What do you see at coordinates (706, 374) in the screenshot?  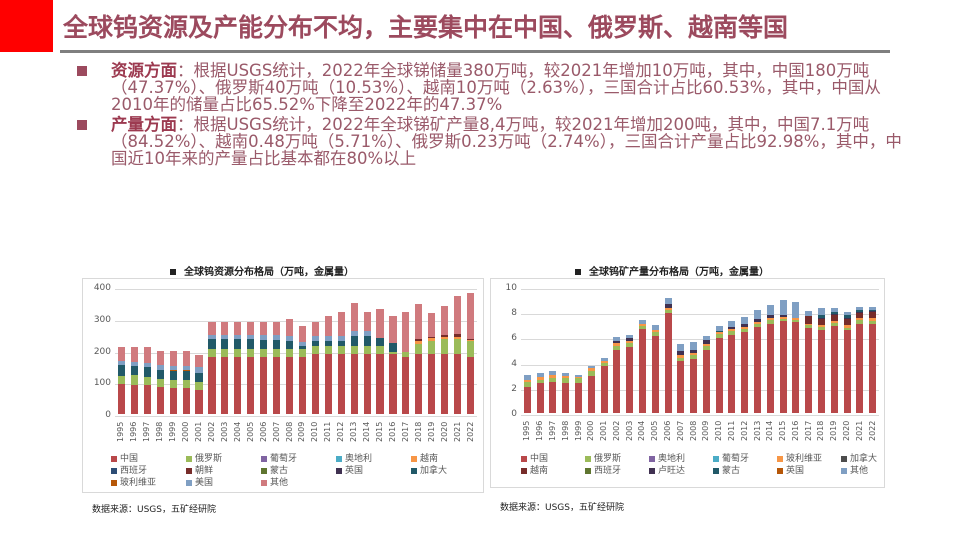 I see `bar-2009` at bounding box center [706, 374].